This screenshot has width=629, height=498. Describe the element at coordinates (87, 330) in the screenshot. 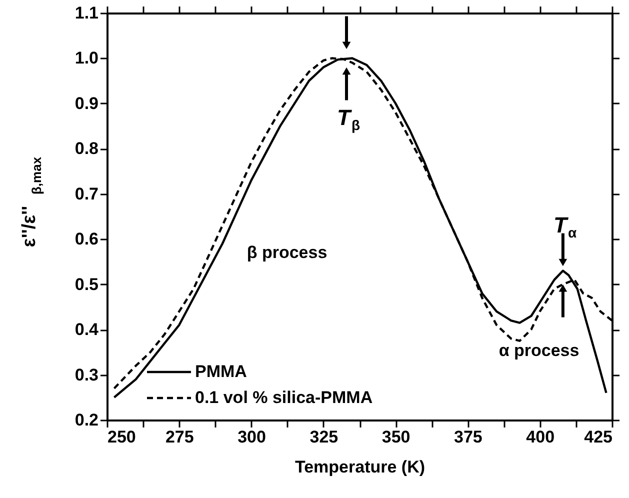

I see `y-tick-label: 0.4` at that location.